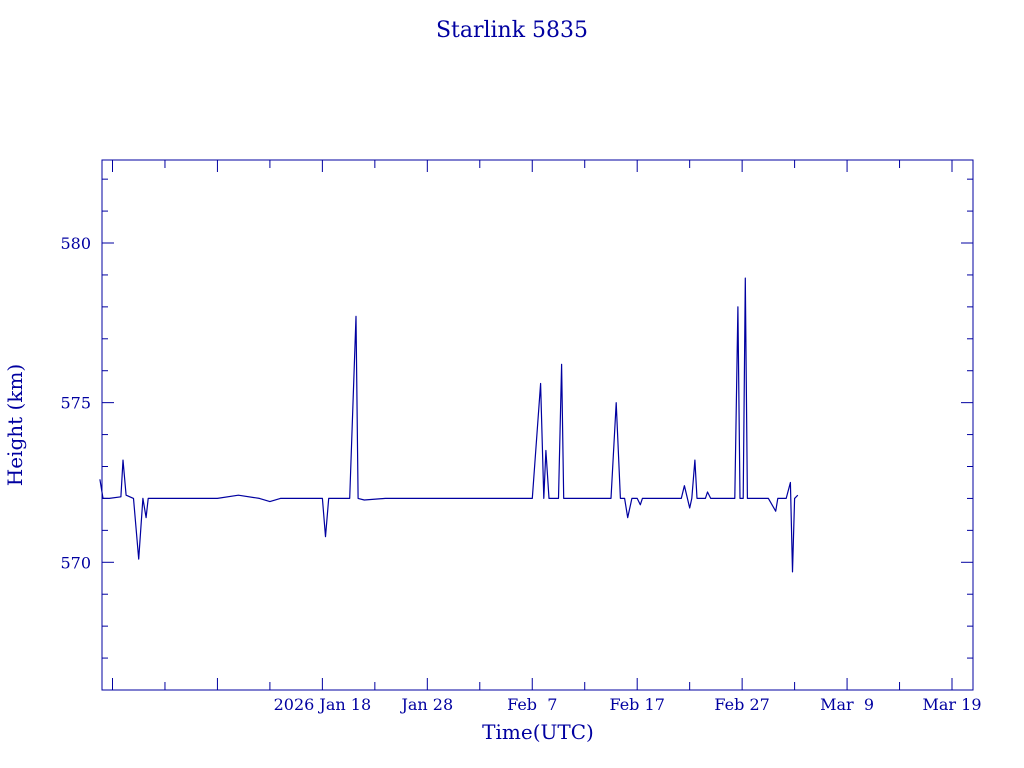  I want to click on x-tick-label: 2026 Jan 18, so click(323, 704).